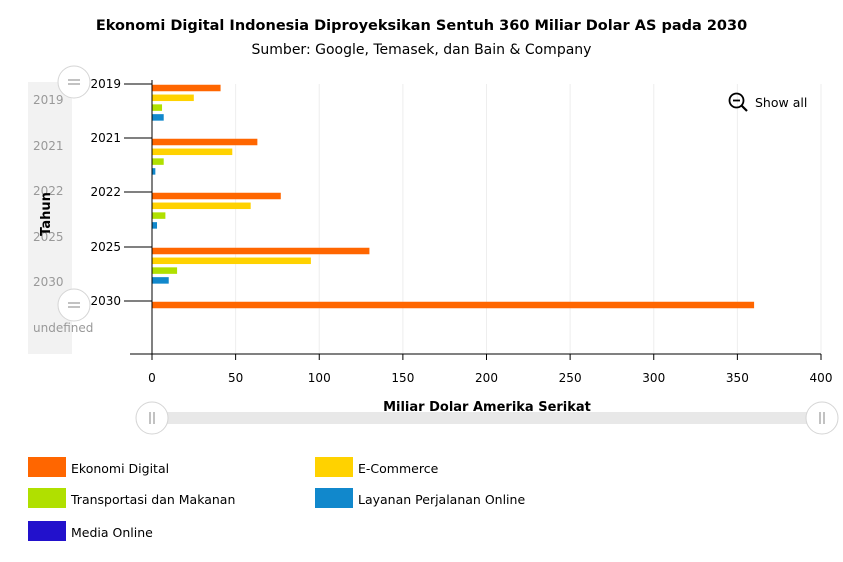 The image size is (843, 562). I want to click on scrollbar-label: 2025, so click(48, 237).